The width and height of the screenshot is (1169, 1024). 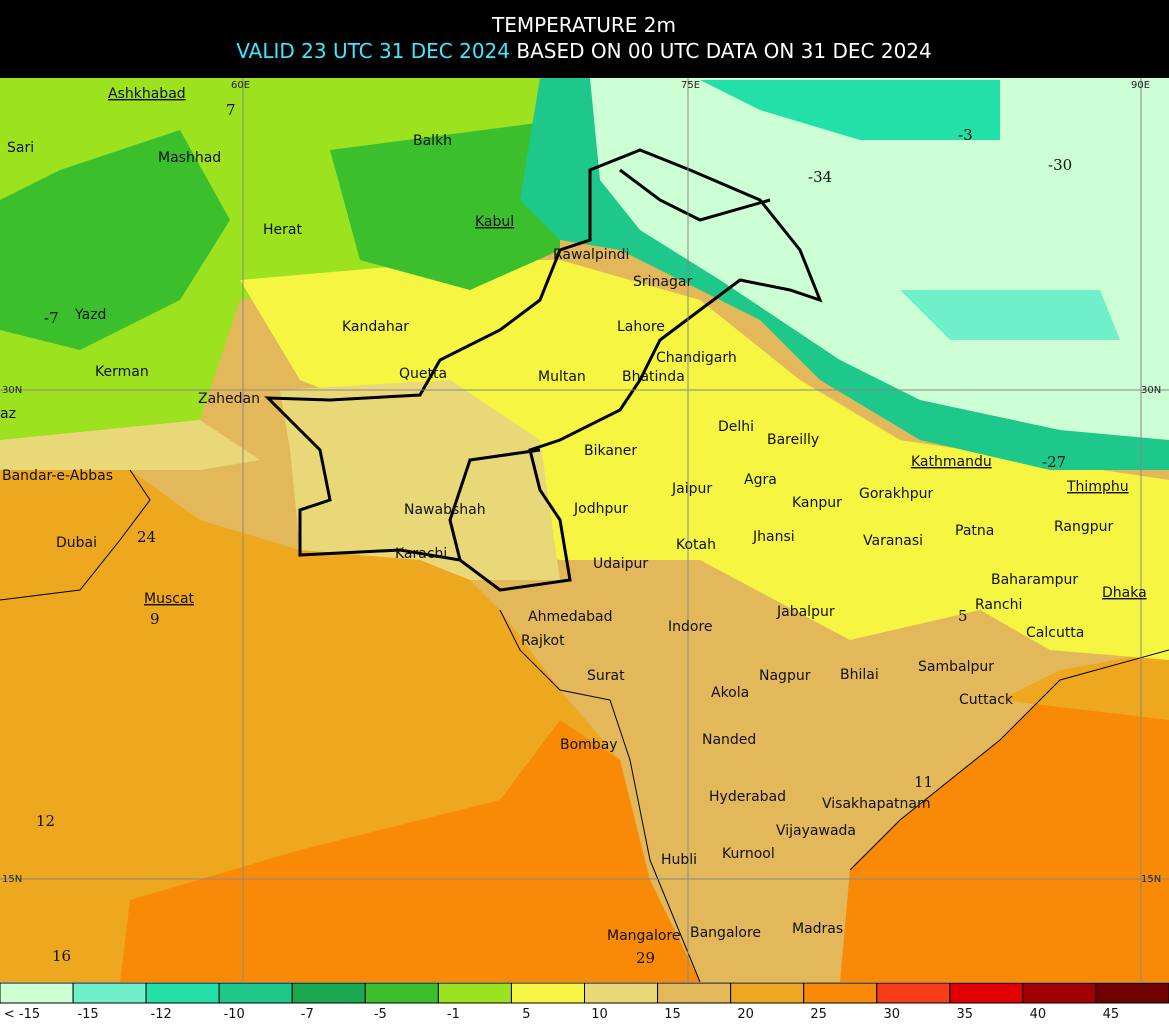 I want to click on city-label: Indore, so click(x=690, y=627).